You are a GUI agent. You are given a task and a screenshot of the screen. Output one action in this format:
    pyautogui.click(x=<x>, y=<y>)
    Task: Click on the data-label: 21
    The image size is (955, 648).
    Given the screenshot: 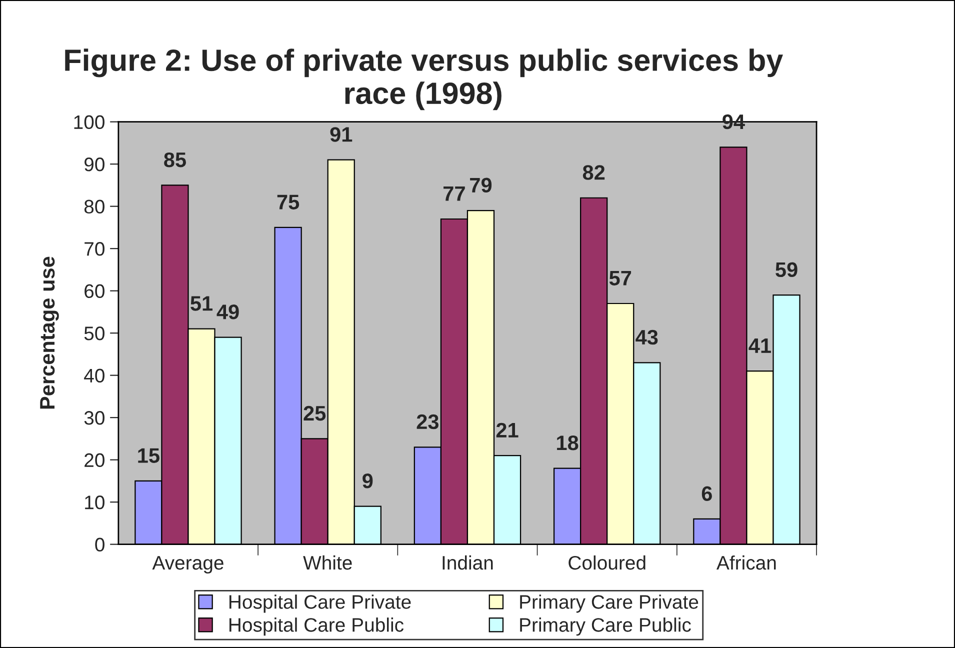 What is the action you would take?
    pyautogui.click(x=507, y=430)
    